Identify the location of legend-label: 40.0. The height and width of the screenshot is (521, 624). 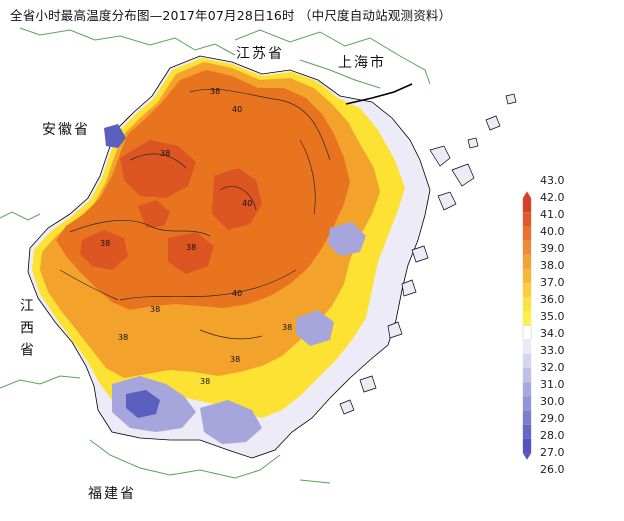
(552, 231).